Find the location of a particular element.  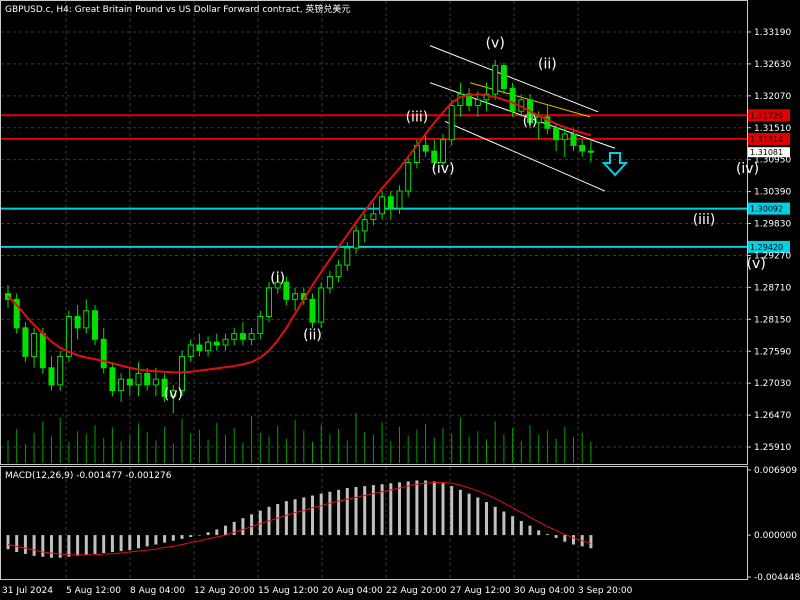

current-price-tag is located at coordinates (769, 152).